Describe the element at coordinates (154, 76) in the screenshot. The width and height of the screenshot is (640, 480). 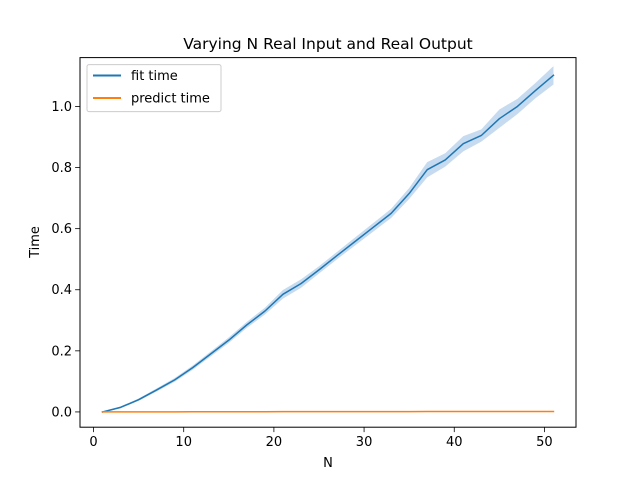
I see `legend-label-fit-time: fit time` at that location.